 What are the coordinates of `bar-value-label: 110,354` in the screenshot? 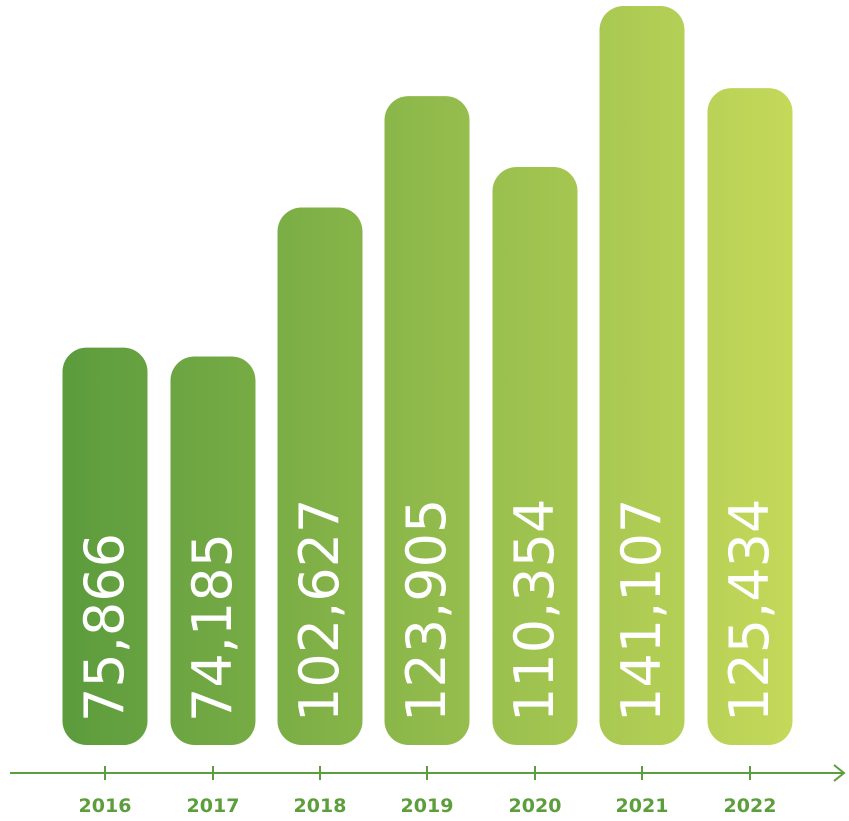 It's located at (534, 610).